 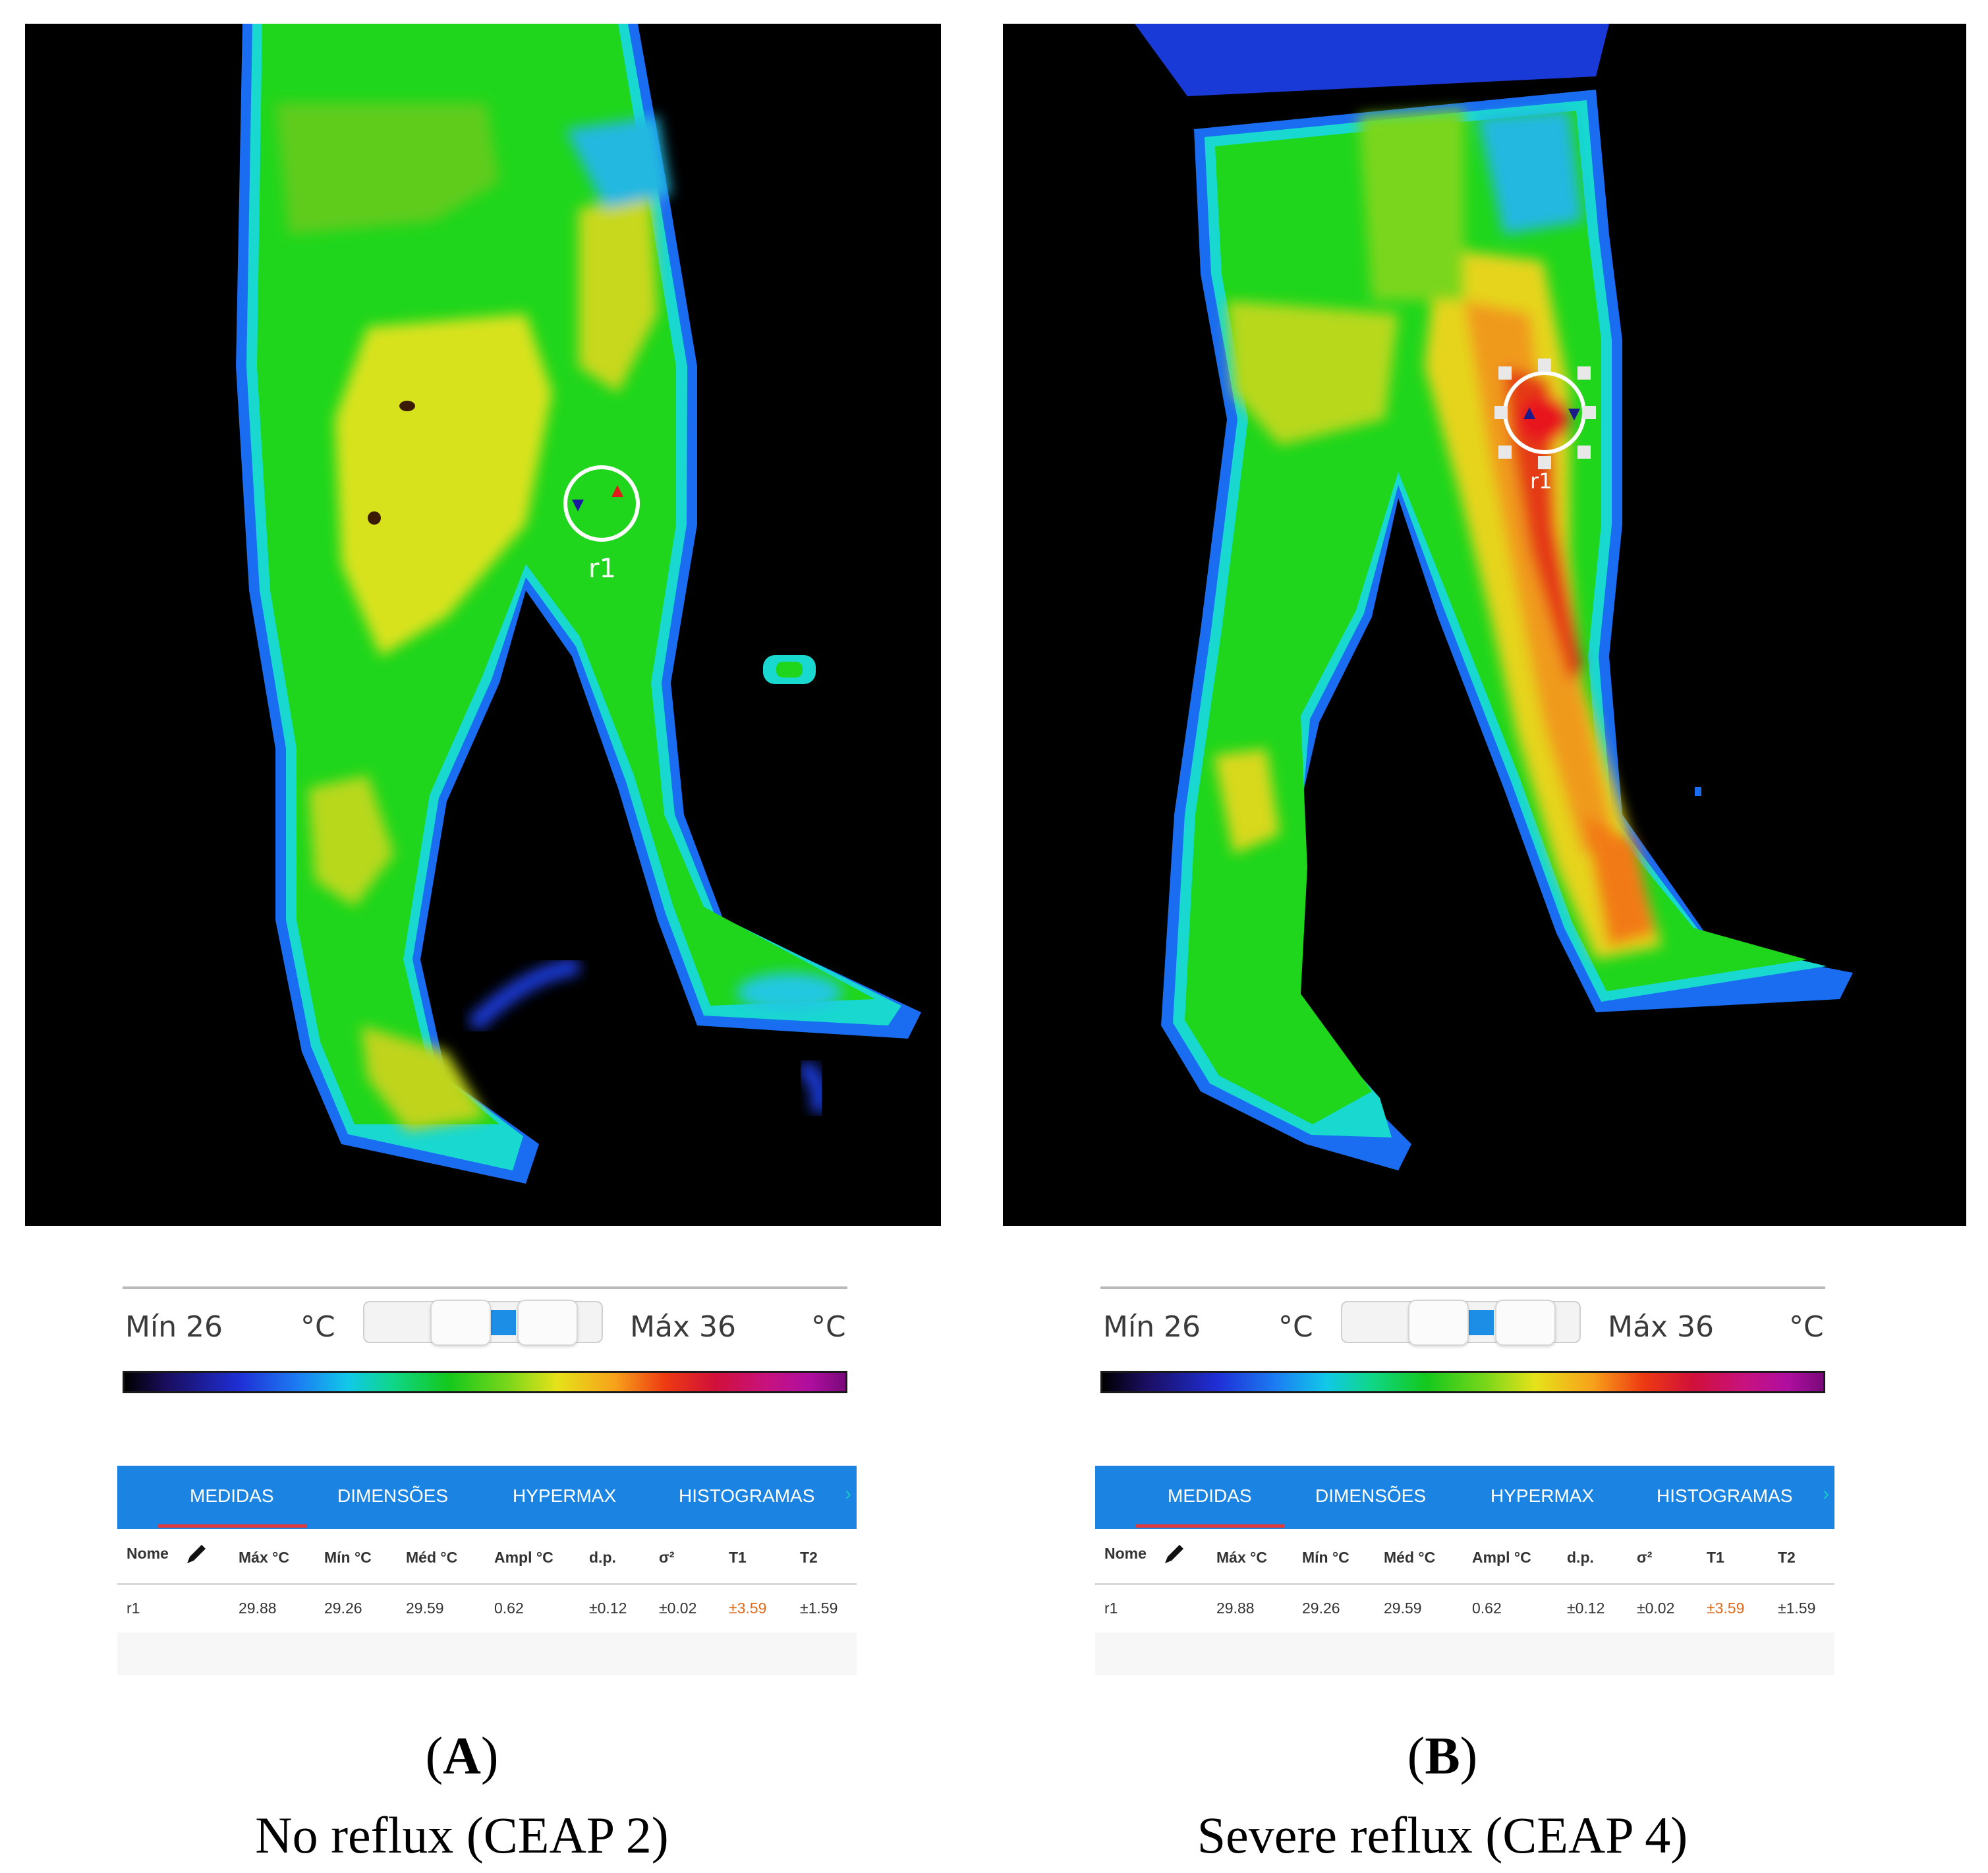 I want to click on panel-letter: (A), so click(x=462, y=1756).